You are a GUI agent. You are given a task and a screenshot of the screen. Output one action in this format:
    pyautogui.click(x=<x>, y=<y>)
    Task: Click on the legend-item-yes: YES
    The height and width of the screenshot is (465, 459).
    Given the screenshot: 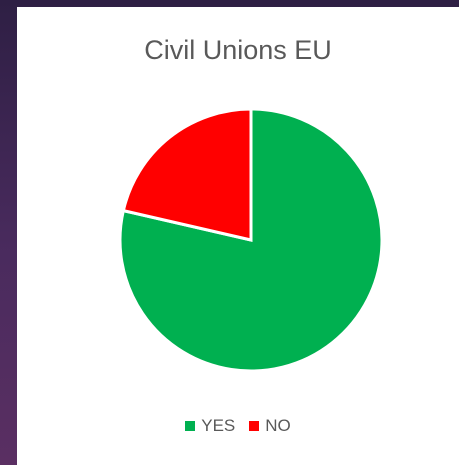 What is the action you would take?
    pyautogui.click(x=210, y=426)
    